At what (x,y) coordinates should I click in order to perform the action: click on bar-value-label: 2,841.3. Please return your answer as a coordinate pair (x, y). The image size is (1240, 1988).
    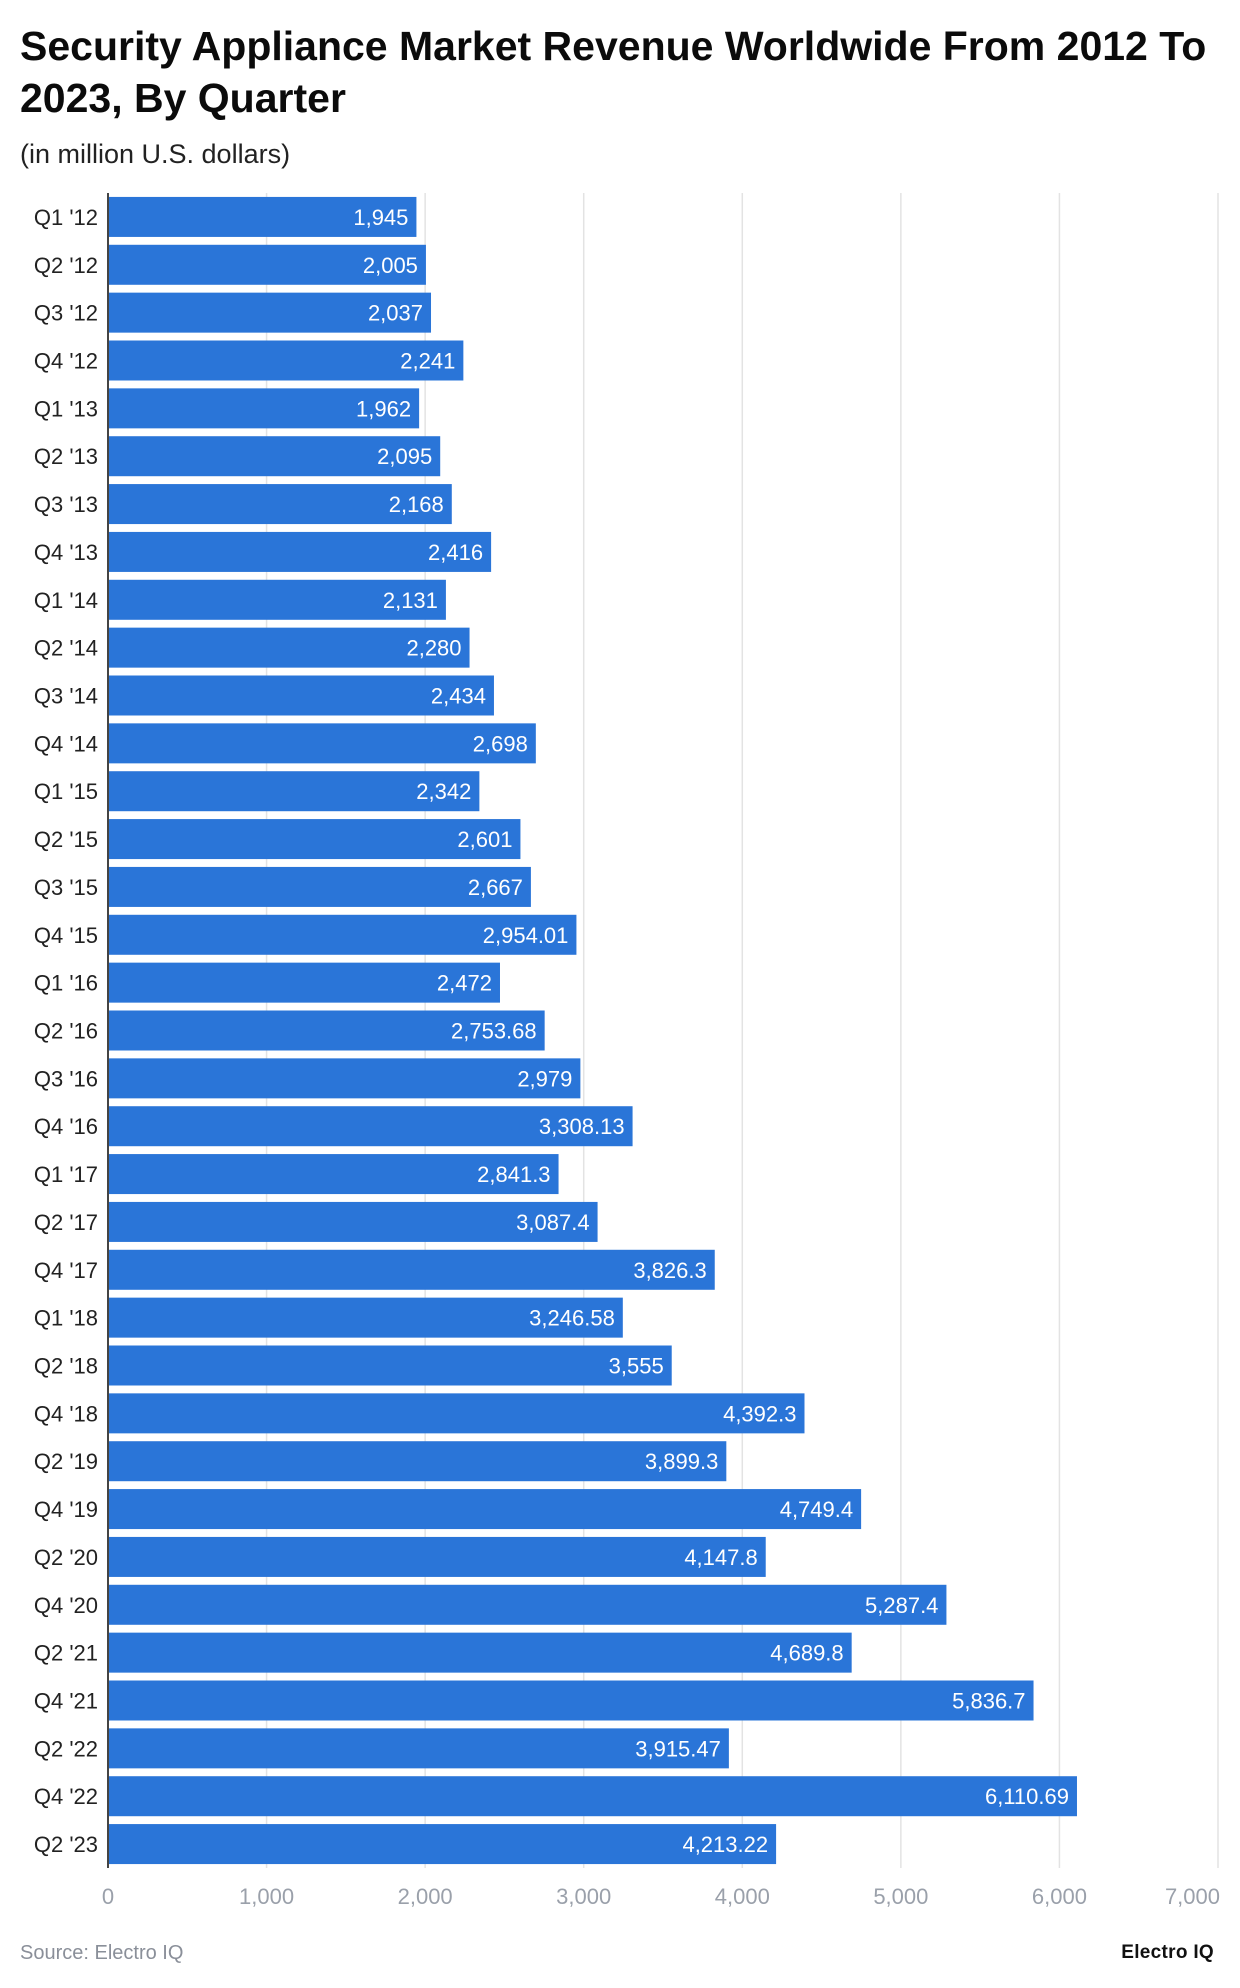
    Looking at the image, I should click on (513, 1174).